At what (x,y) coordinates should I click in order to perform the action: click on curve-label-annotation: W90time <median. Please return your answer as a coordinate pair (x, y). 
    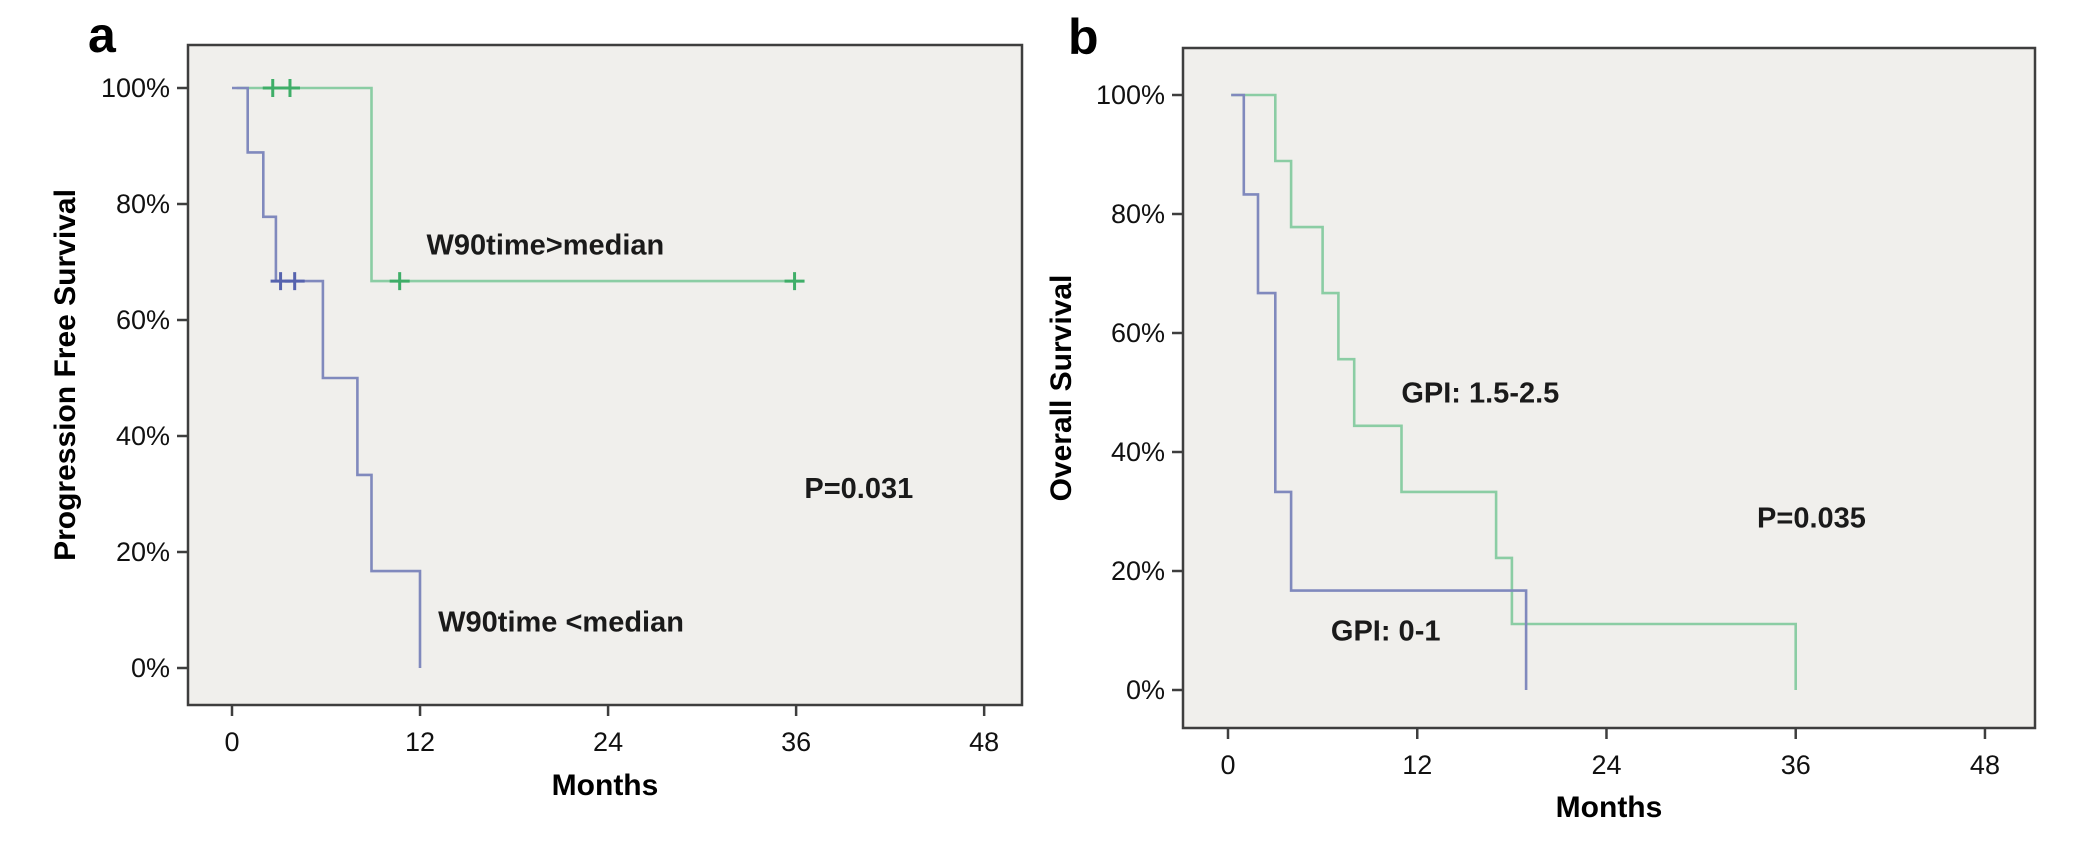
    Looking at the image, I should click on (561, 623).